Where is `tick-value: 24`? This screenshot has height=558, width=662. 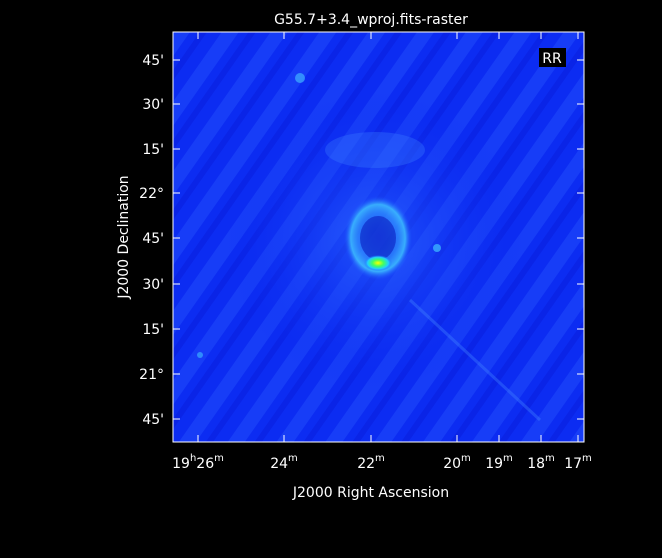
tick-value: 24 is located at coordinates (279, 464).